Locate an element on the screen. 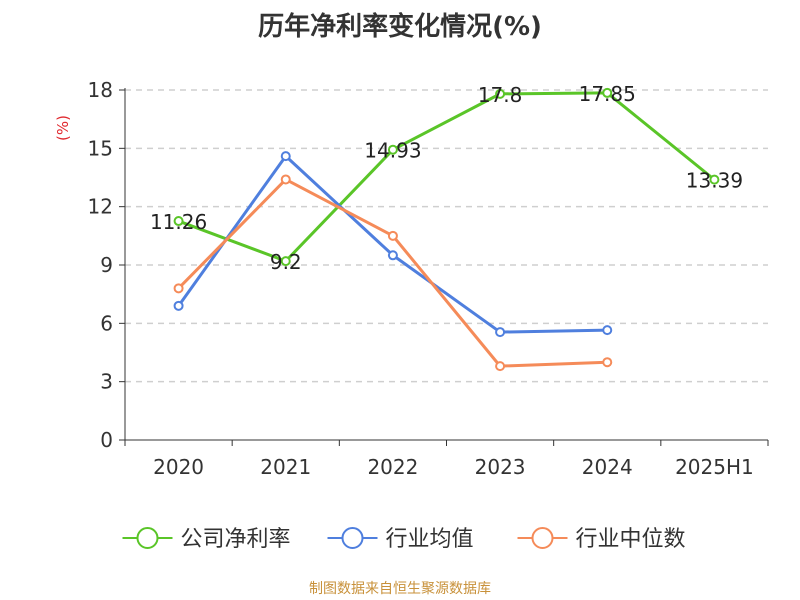  data-label: 11.26 is located at coordinates (178, 222).